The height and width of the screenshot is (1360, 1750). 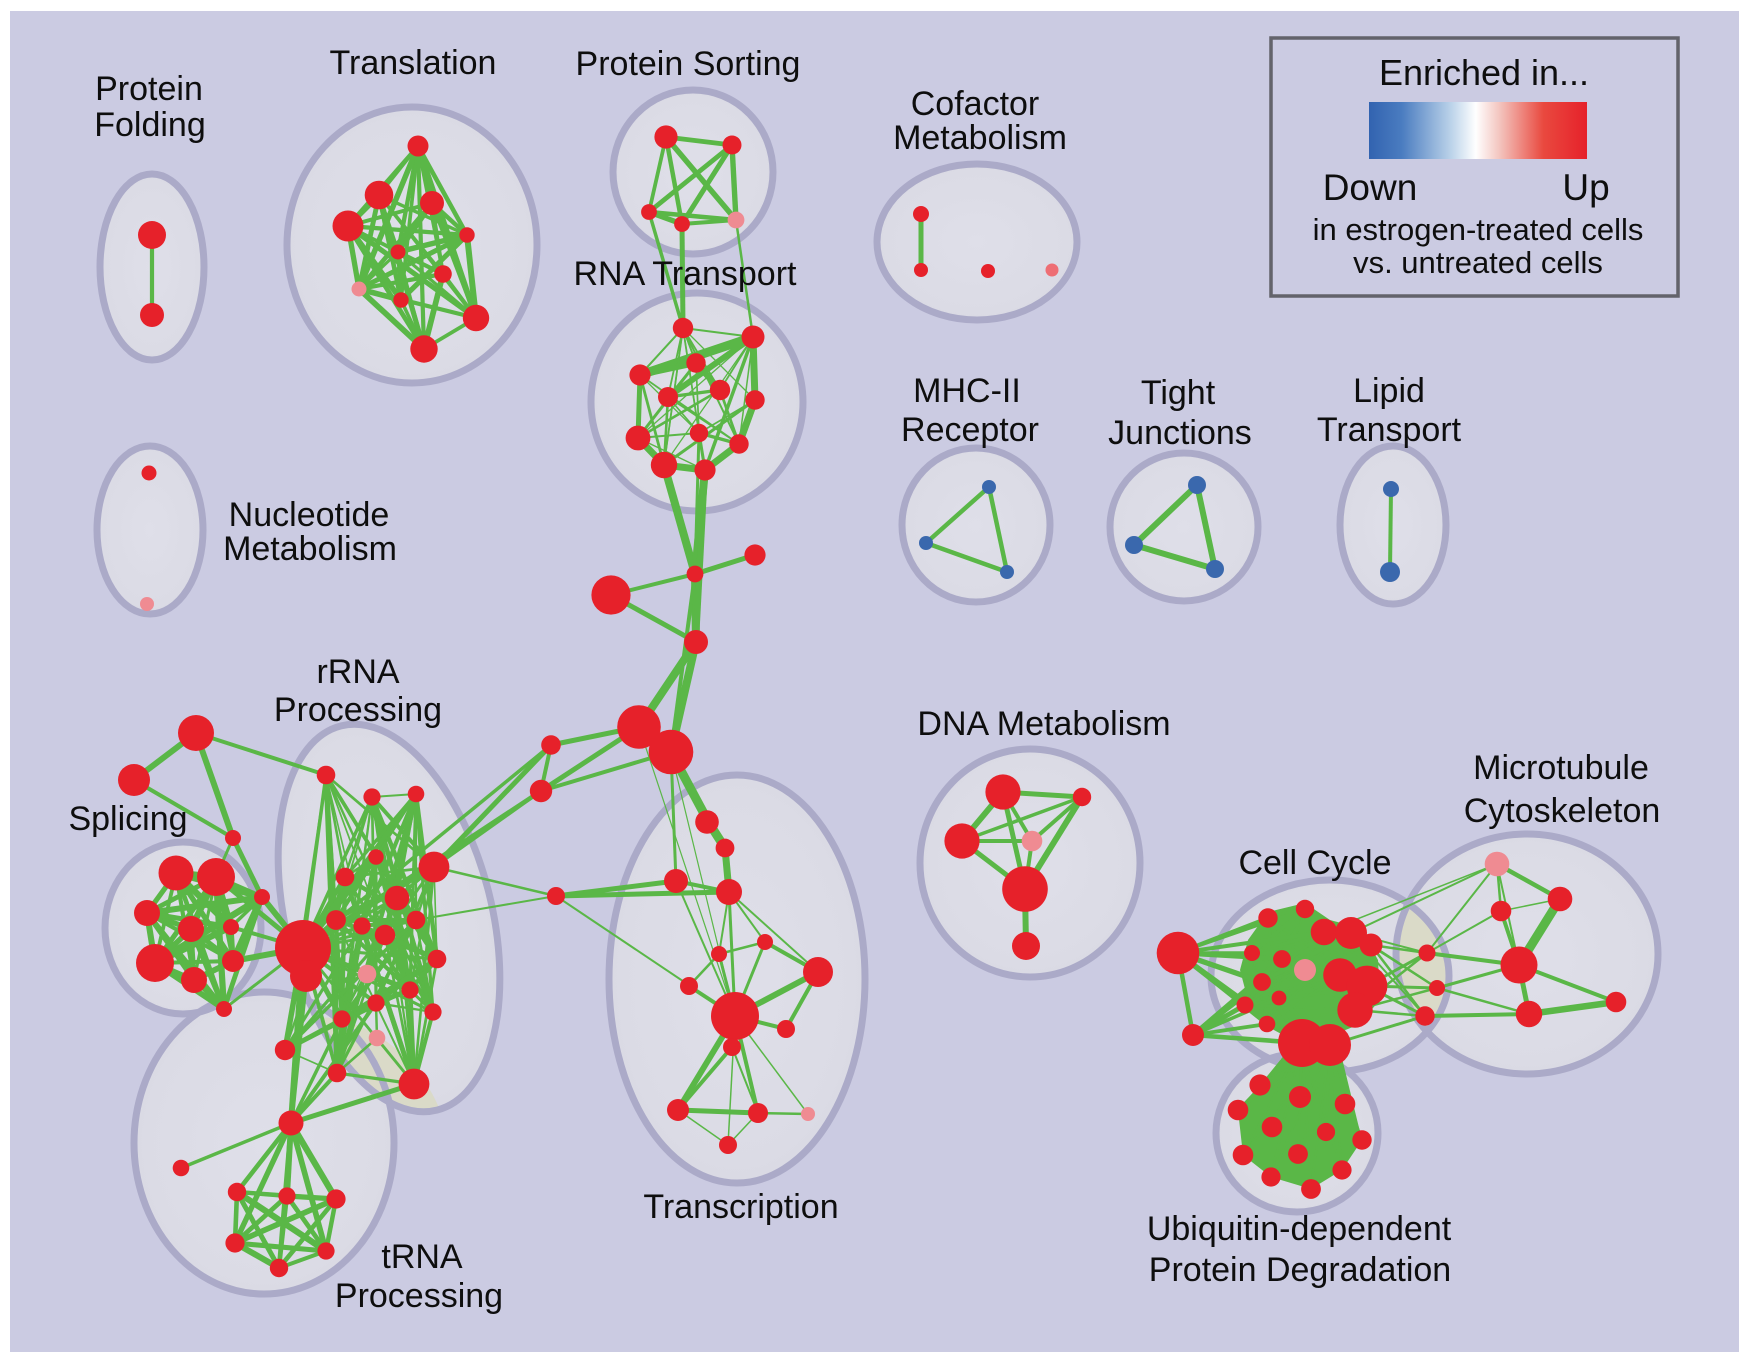 I want to click on svg-text: DNA Metabolism, so click(x=1043, y=724).